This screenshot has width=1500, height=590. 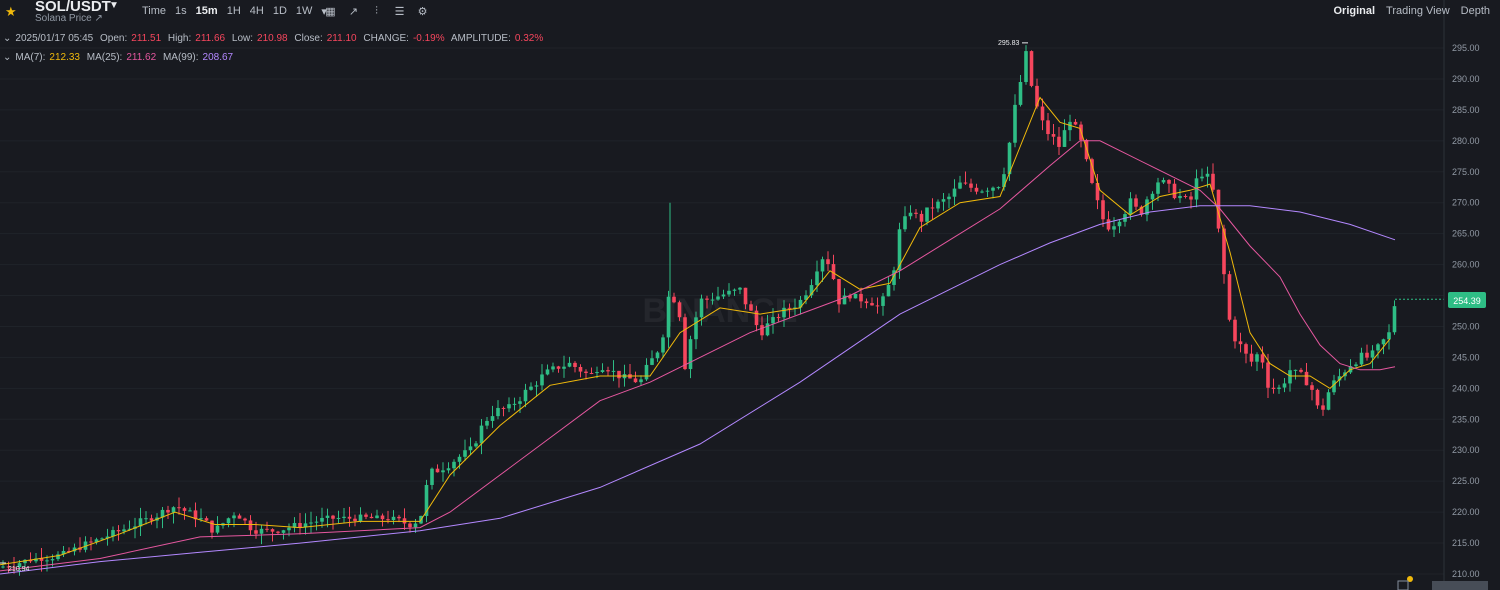 I want to click on interval-time: Time, so click(x=154, y=11).